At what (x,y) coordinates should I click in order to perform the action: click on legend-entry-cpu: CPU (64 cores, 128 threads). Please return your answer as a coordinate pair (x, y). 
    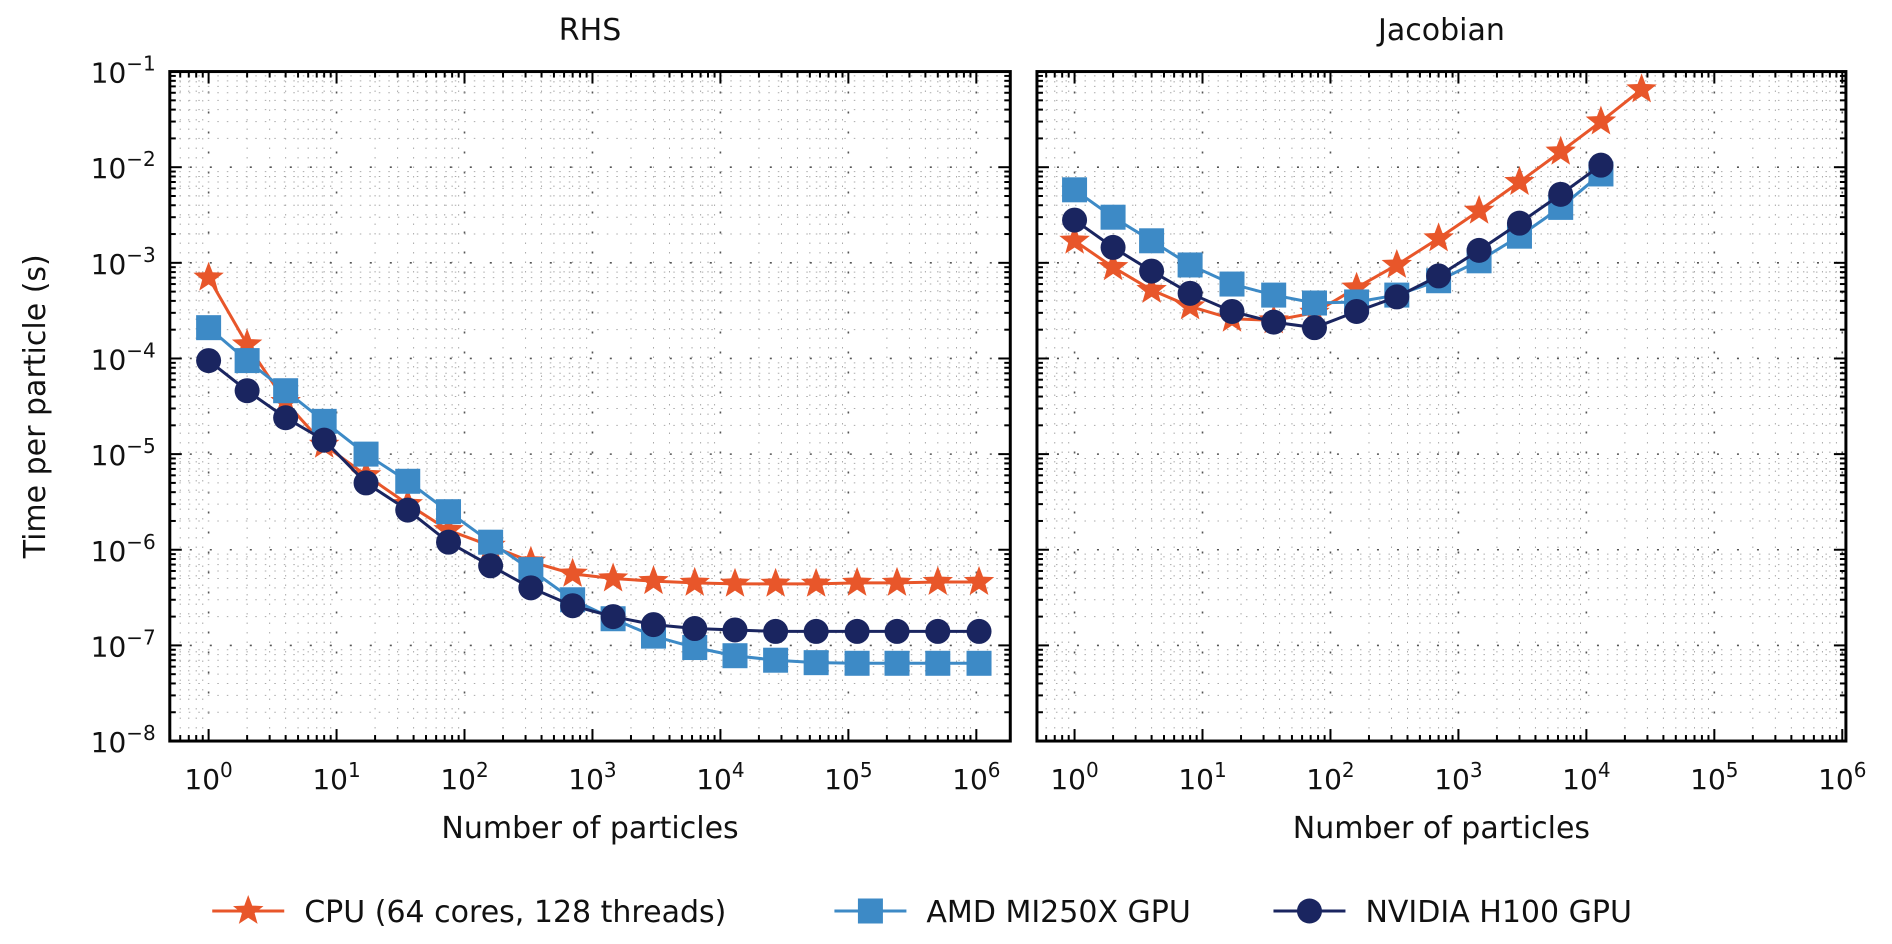
    Looking at the image, I should click on (469, 912).